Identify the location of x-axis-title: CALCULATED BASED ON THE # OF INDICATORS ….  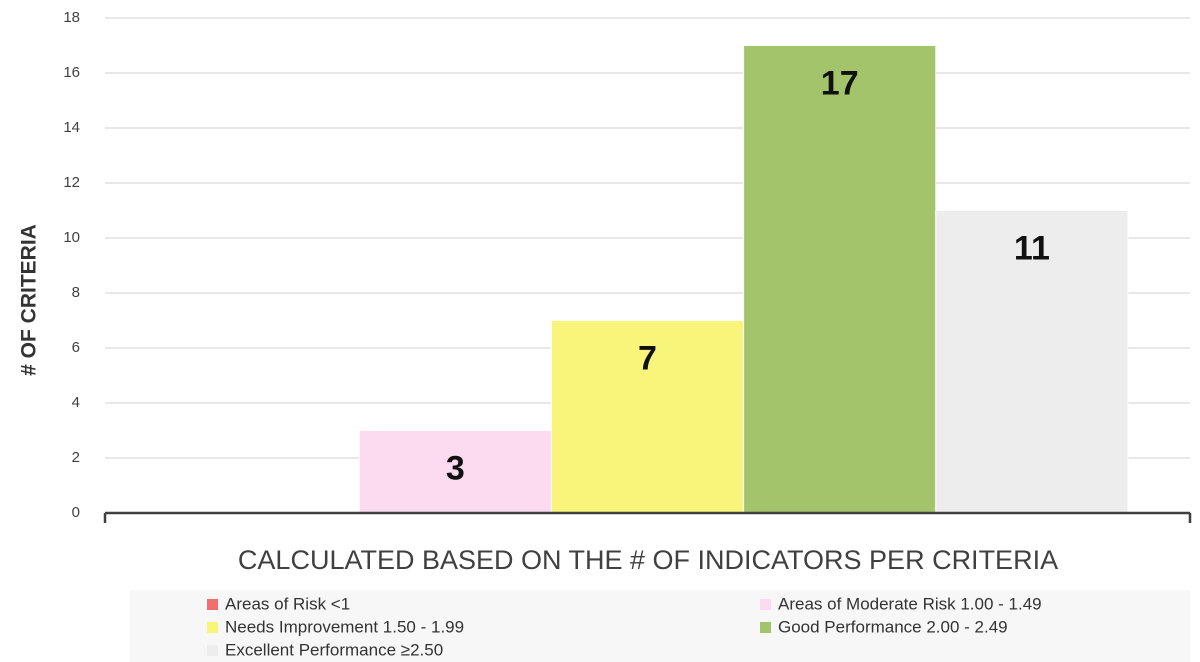
(648, 560).